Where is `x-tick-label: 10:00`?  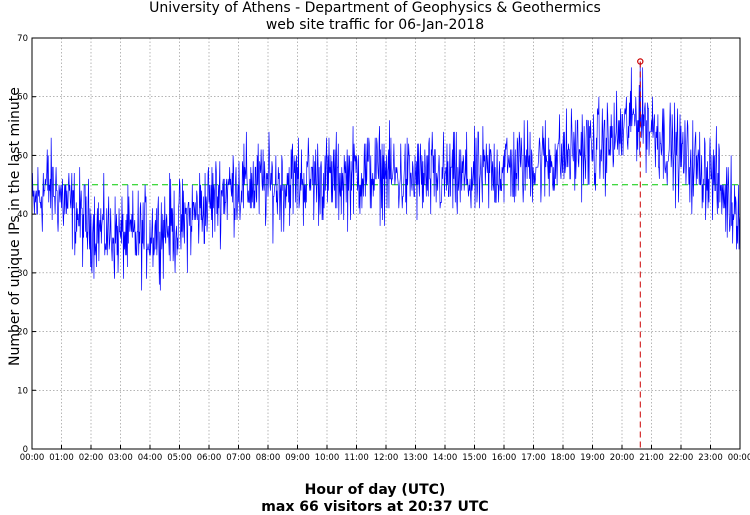
x-tick-label: 10:00 is located at coordinates (327, 458).